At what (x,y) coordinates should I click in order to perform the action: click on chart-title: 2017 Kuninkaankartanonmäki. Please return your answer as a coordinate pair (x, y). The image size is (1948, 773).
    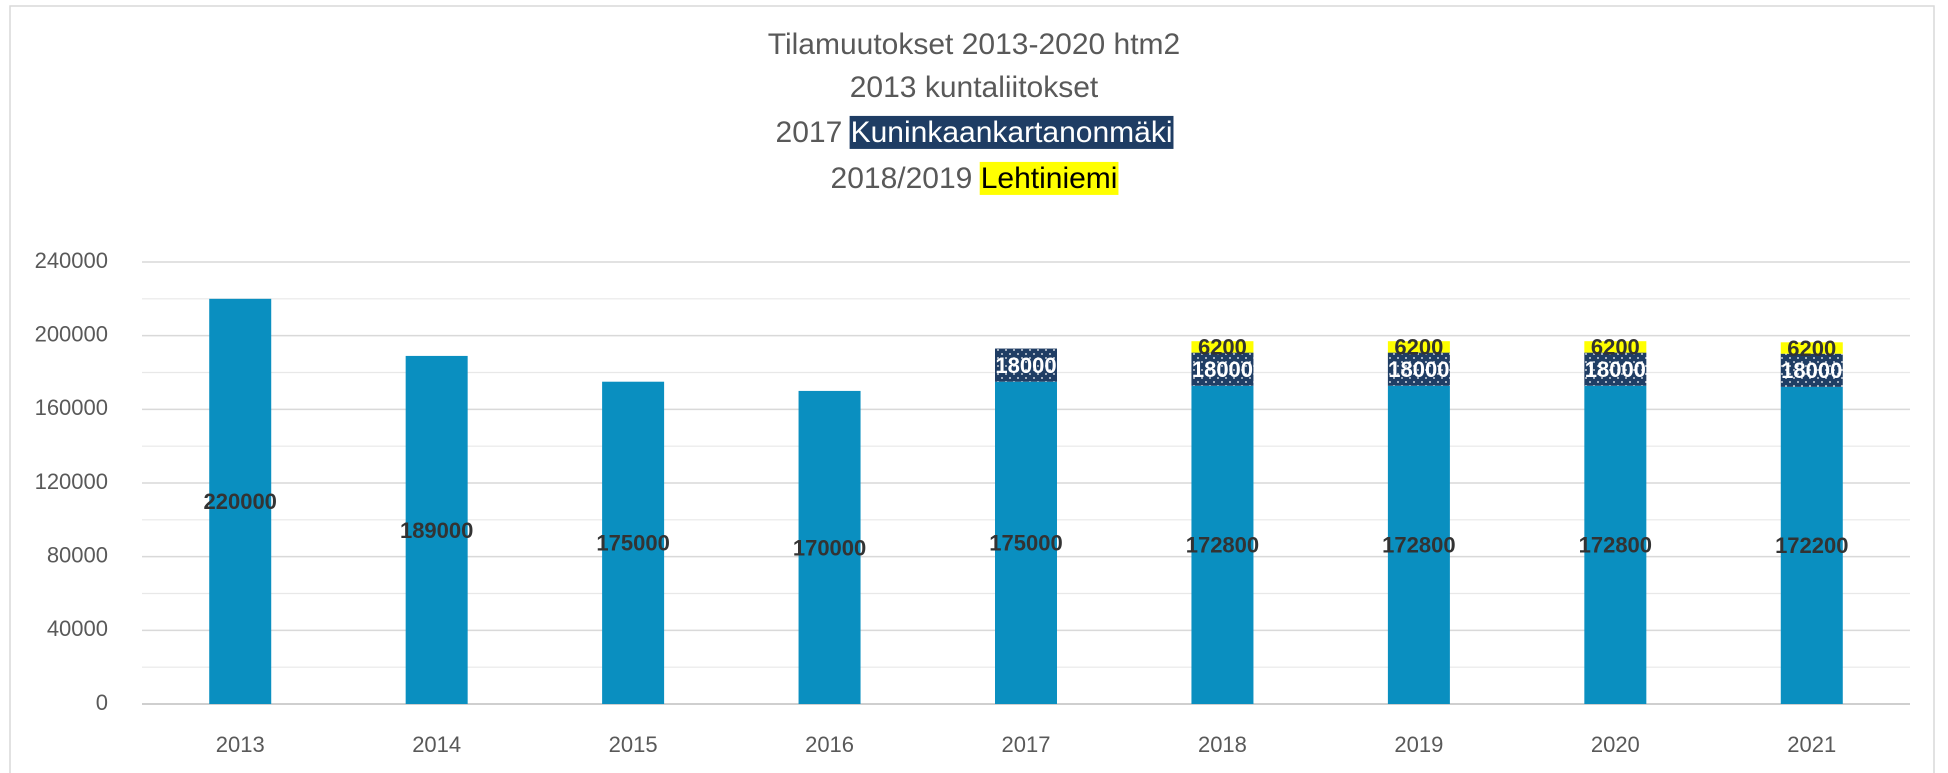
    Looking at the image, I should click on (974, 132).